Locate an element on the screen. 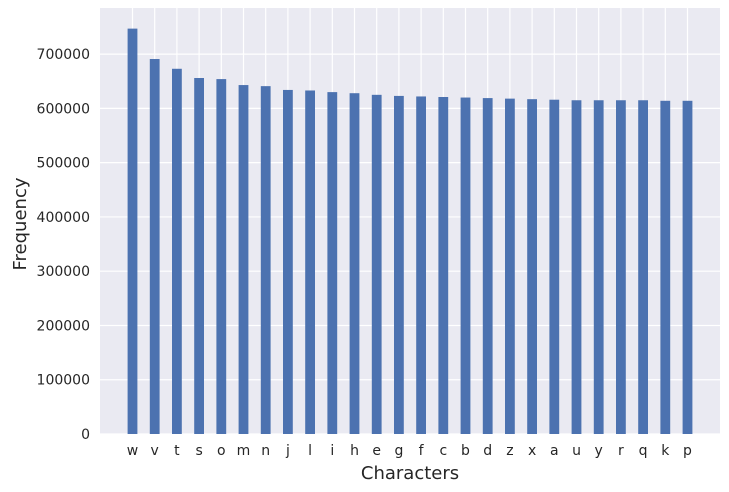 The image size is (729, 492). bar-y is located at coordinates (598, 267).